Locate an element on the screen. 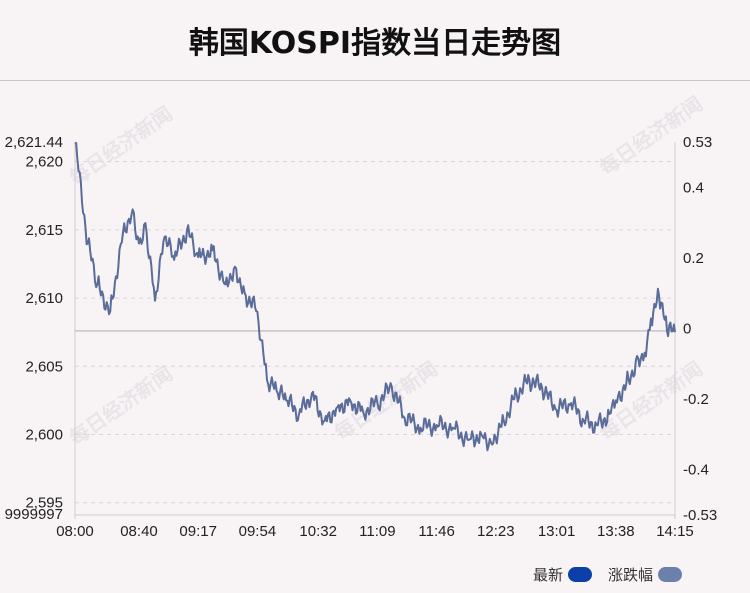  y-right-tick-label: -0.4 is located at coordinates (696, 469).